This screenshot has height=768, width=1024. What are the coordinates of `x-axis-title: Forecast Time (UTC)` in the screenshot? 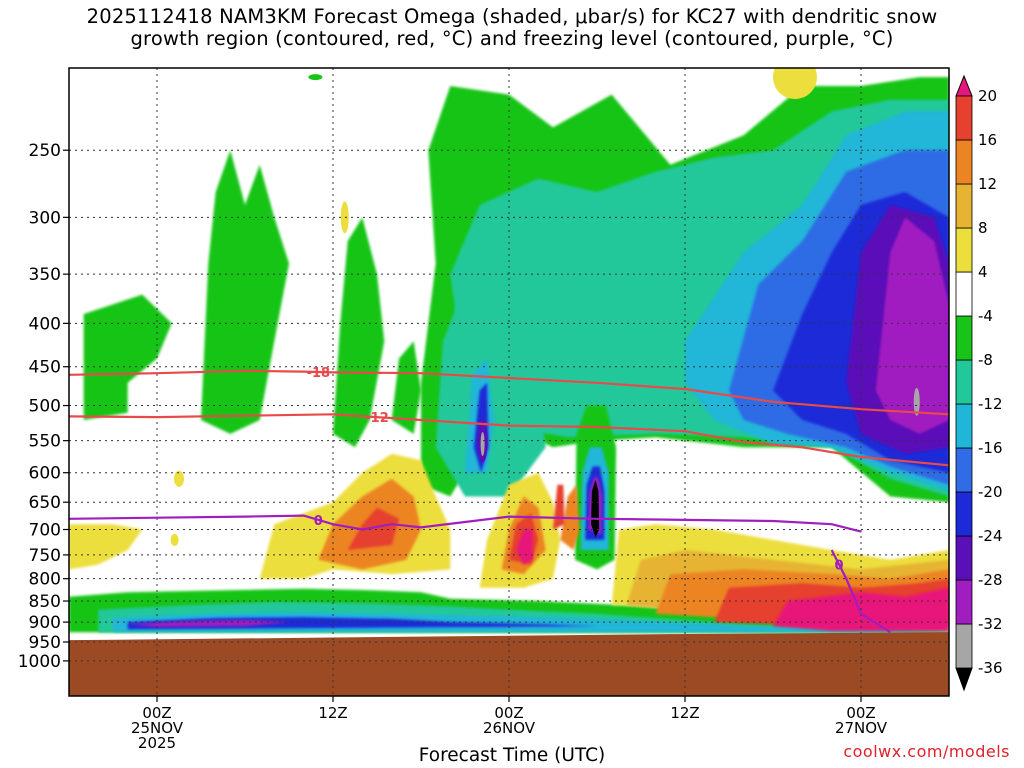 It's located at (512, 755).